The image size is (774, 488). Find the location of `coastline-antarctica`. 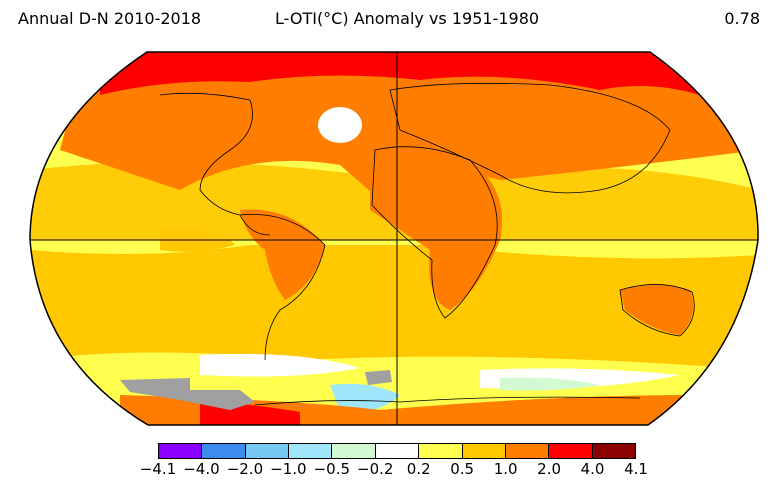

coastline-antarctica is located at coordinates (447, 401).